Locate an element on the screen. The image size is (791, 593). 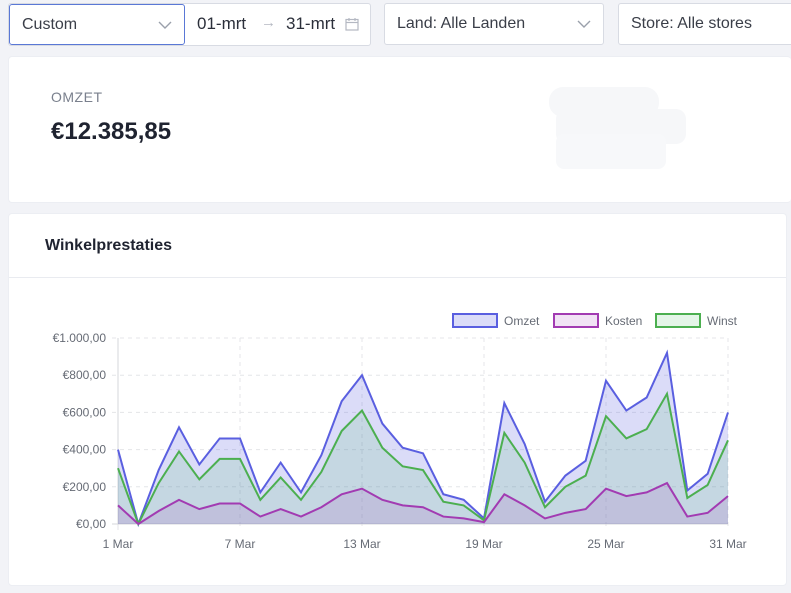
decorative-wallet-icon is located at coordinates (617, 128).